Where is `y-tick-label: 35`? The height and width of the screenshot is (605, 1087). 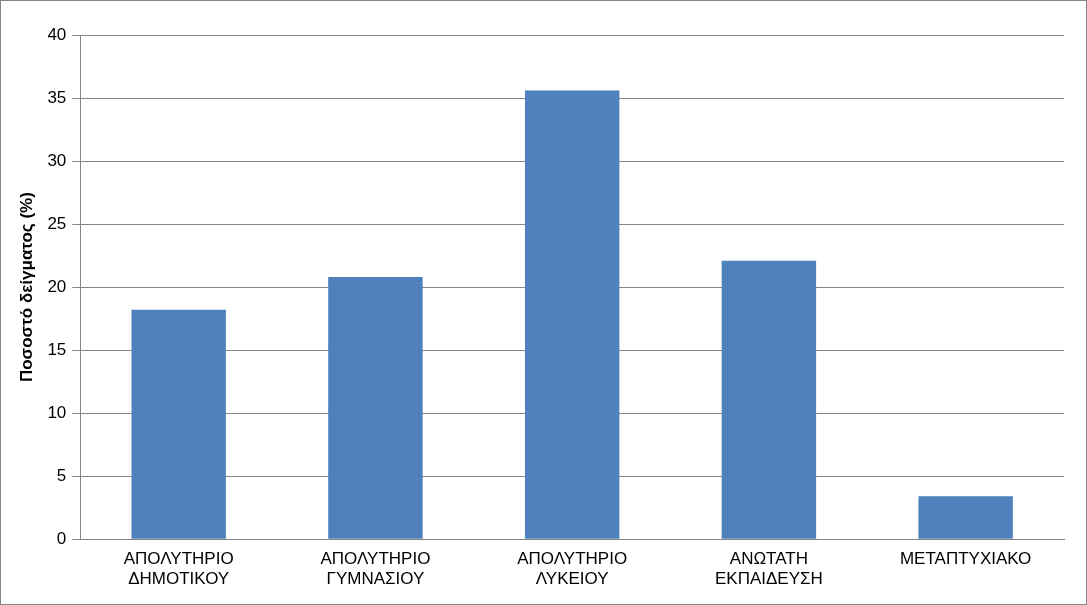
y-tick-label: 35 is located at coordinates (57, 97).